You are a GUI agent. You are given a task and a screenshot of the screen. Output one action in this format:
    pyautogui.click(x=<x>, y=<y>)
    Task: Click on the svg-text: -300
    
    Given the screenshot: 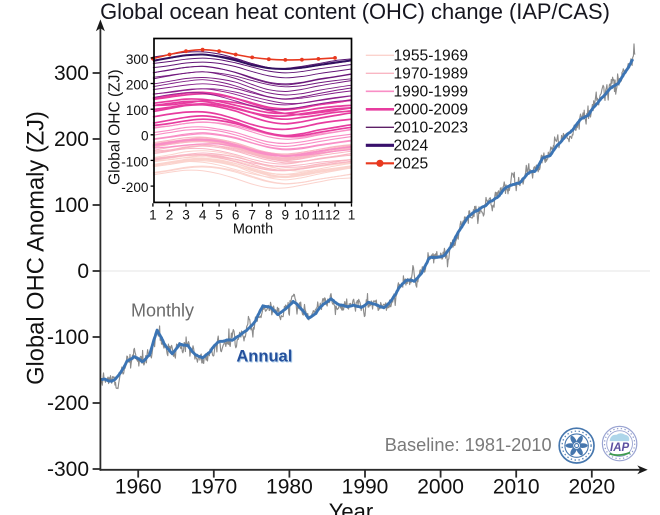 What is the action you would take?
    pyautogui.click(x=68, y=469)
    